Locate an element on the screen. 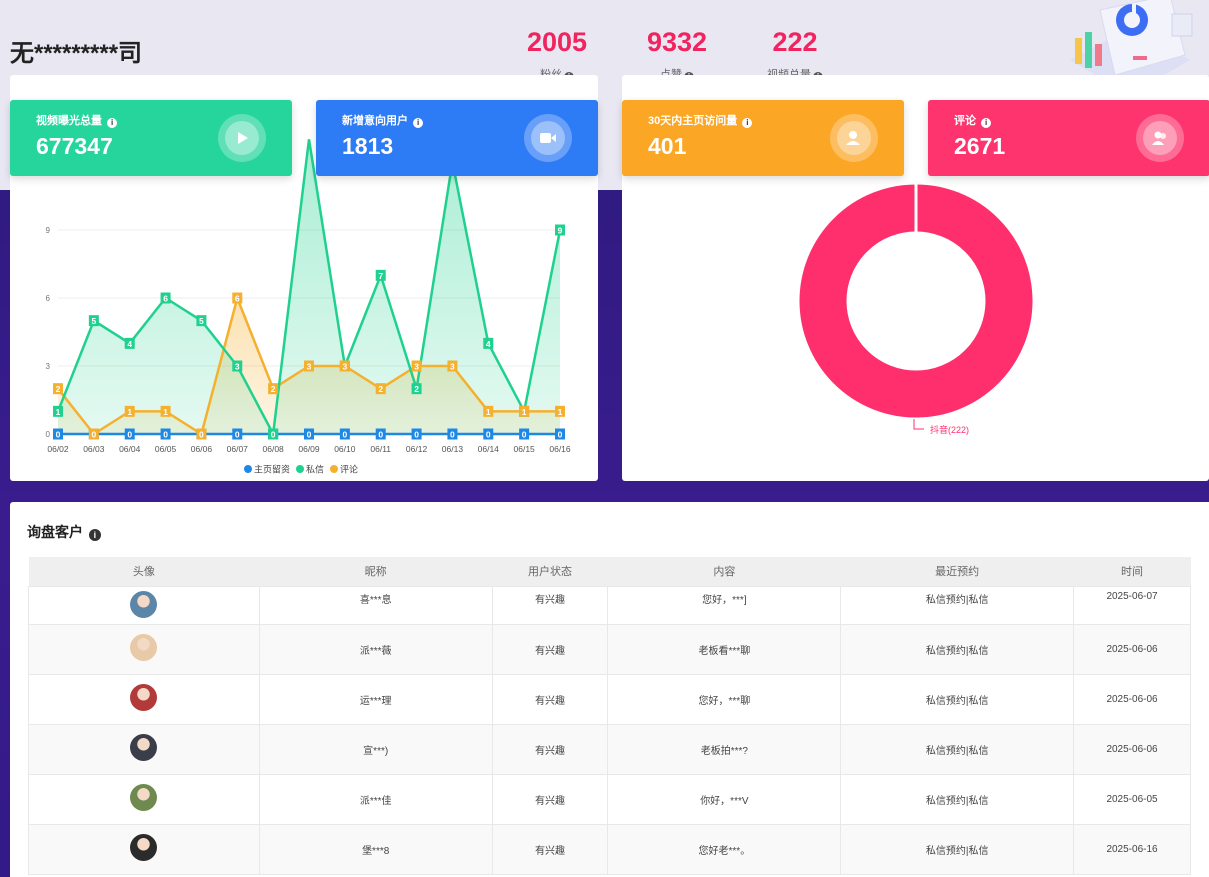 This screenshot has height=877, width=1209. card-comments-title: 评论 is located at coordinates (965, 121).